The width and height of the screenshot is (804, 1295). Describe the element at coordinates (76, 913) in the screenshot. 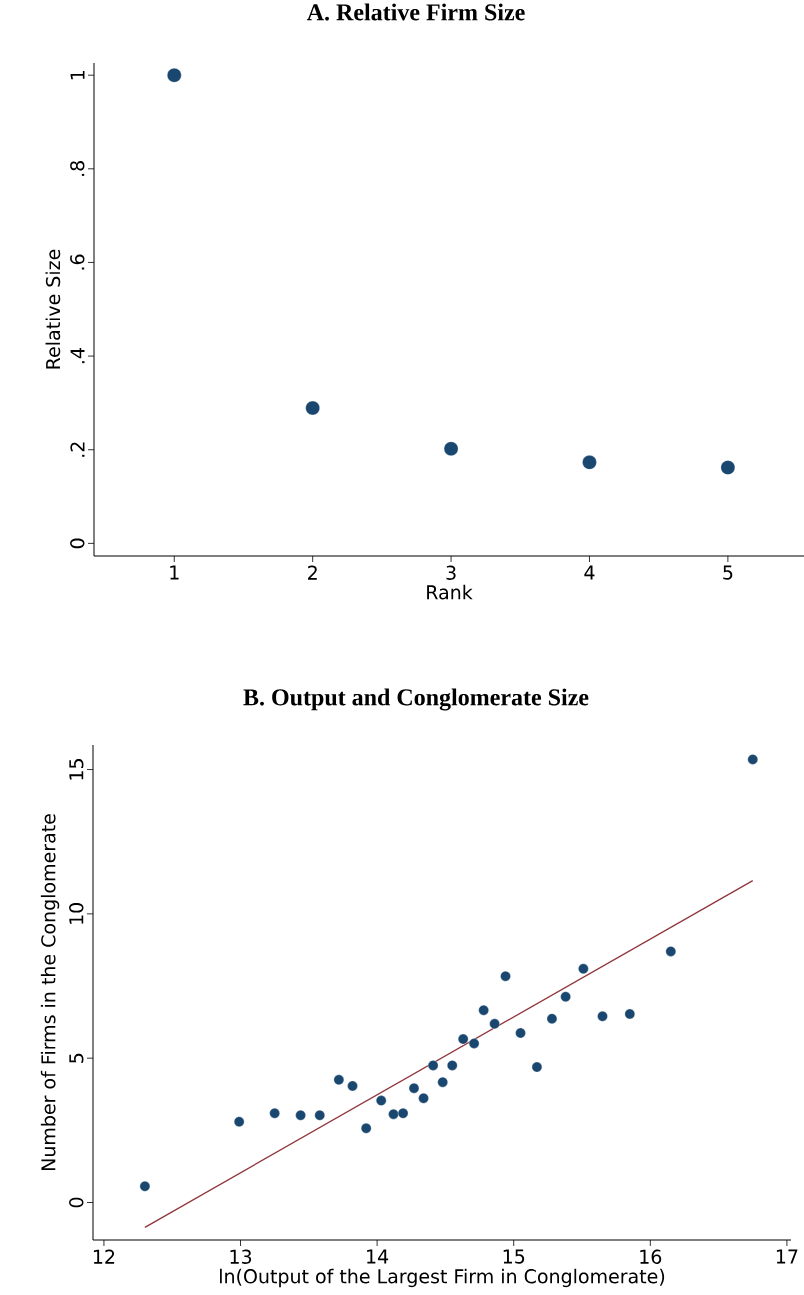

I see `y-tick-label: 10` at that location.